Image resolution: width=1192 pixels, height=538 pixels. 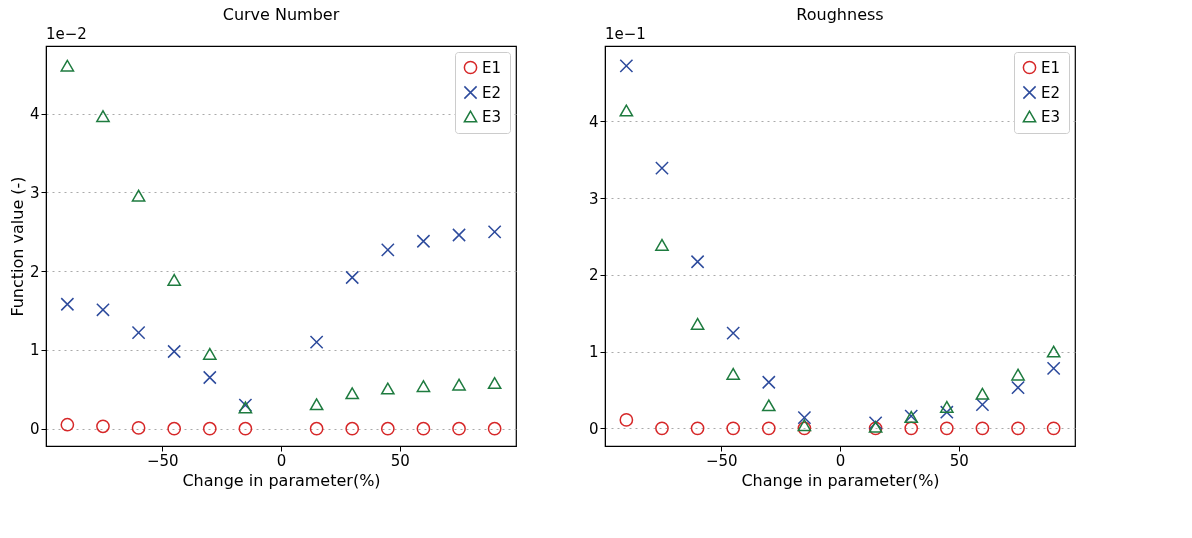 I want to click on text: 1e−2, so click(x=66, y=34).